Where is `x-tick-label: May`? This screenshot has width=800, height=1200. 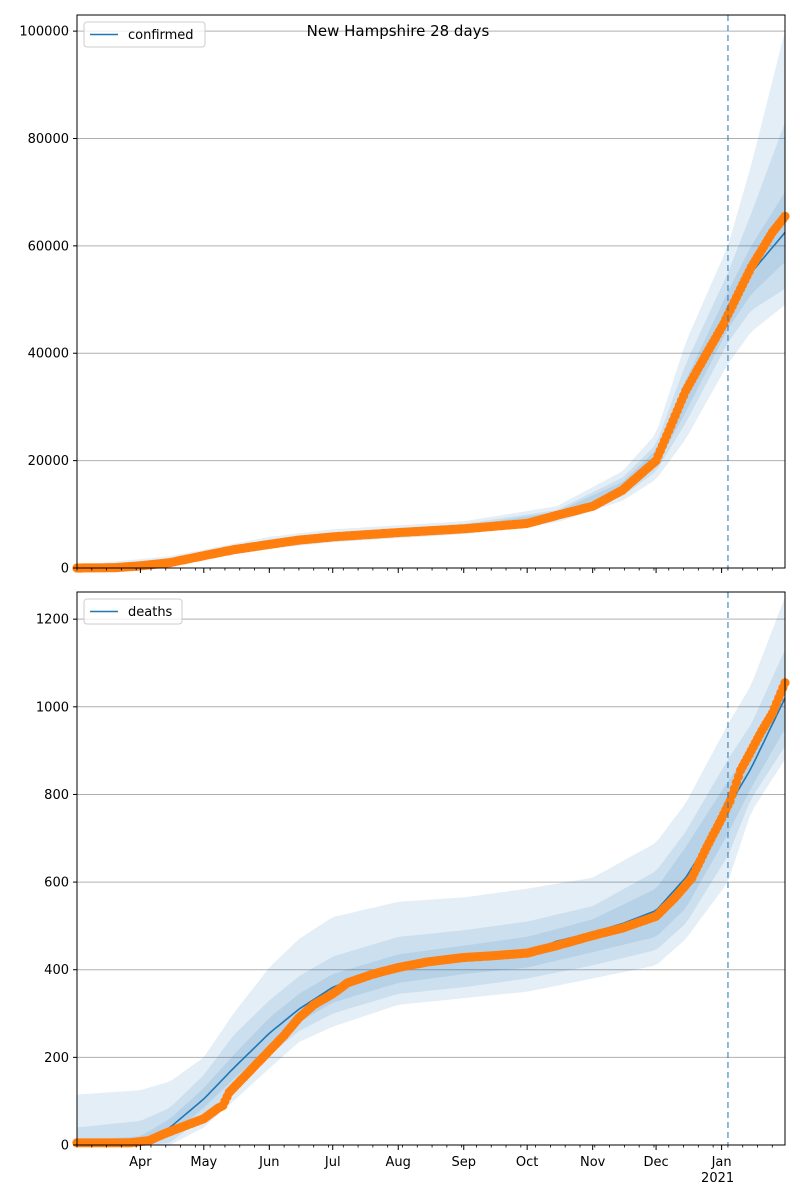 x-tick-label: May is located at coordinates (203, 1162).